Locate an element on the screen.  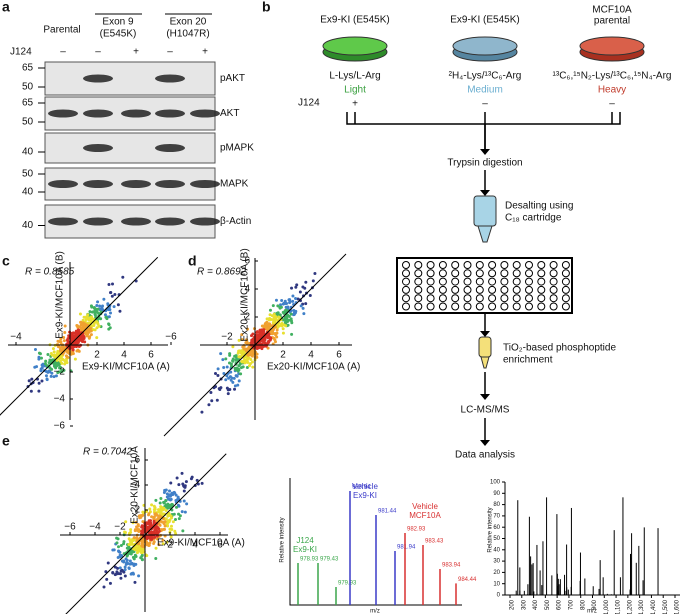
isotope: Medium is located at coordinates (485, 90).